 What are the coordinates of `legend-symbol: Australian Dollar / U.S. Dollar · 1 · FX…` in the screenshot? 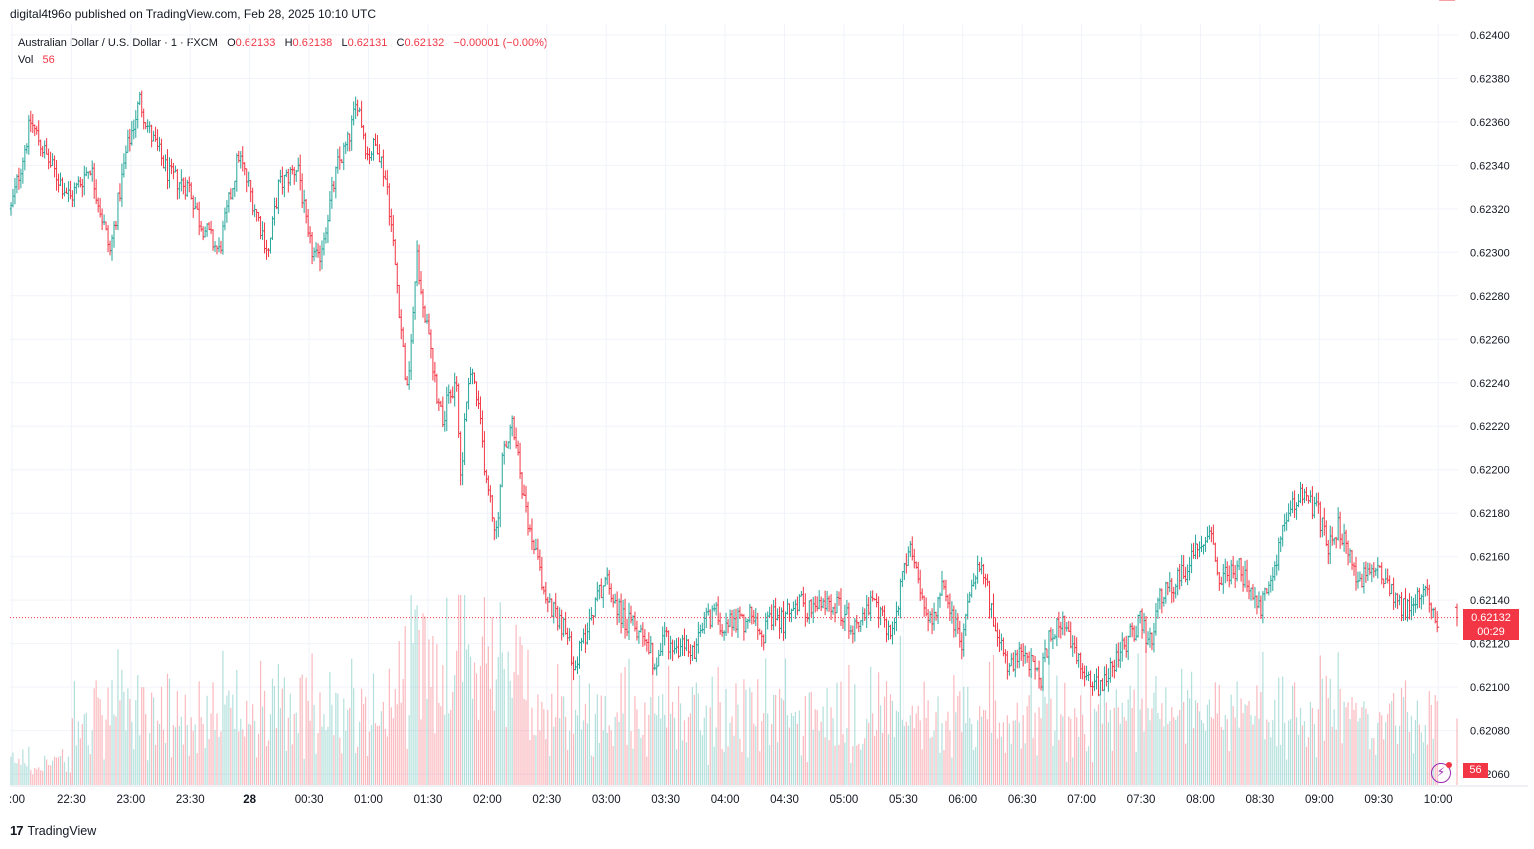 It's located at (118, 43).